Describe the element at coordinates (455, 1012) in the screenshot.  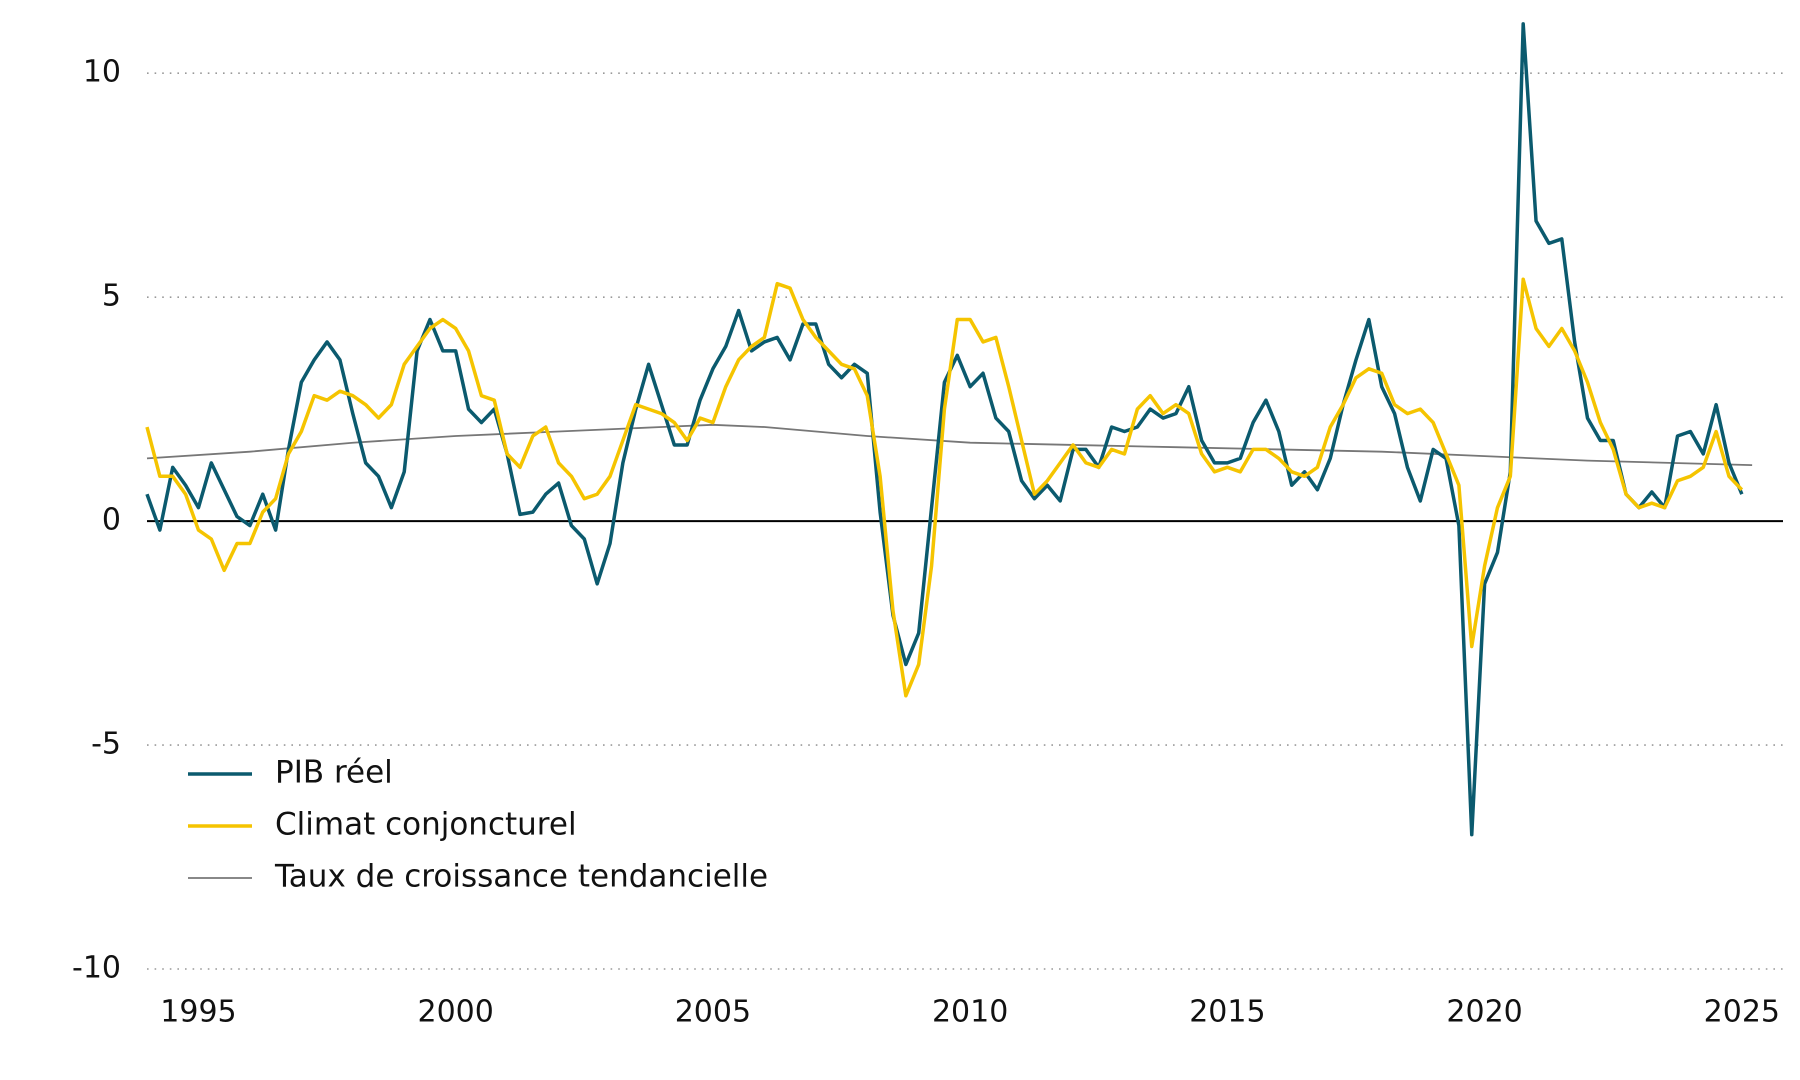
I see `x-tick-label: 2000` at that location.